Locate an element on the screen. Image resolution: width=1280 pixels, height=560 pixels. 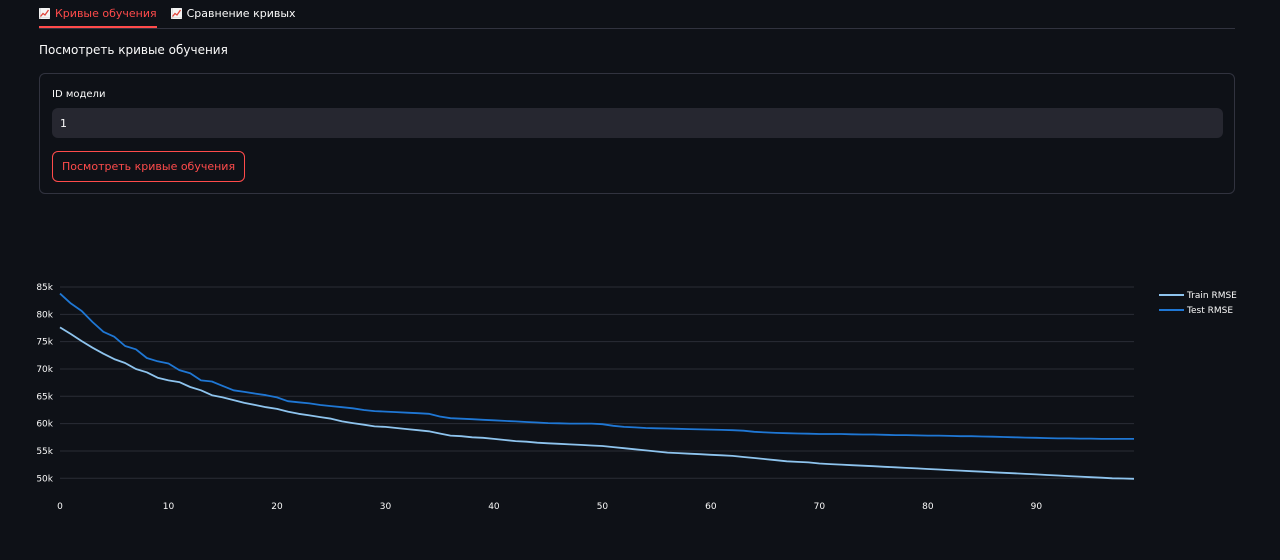
y-tick-label: 65k is located at coordinates (44, 397).